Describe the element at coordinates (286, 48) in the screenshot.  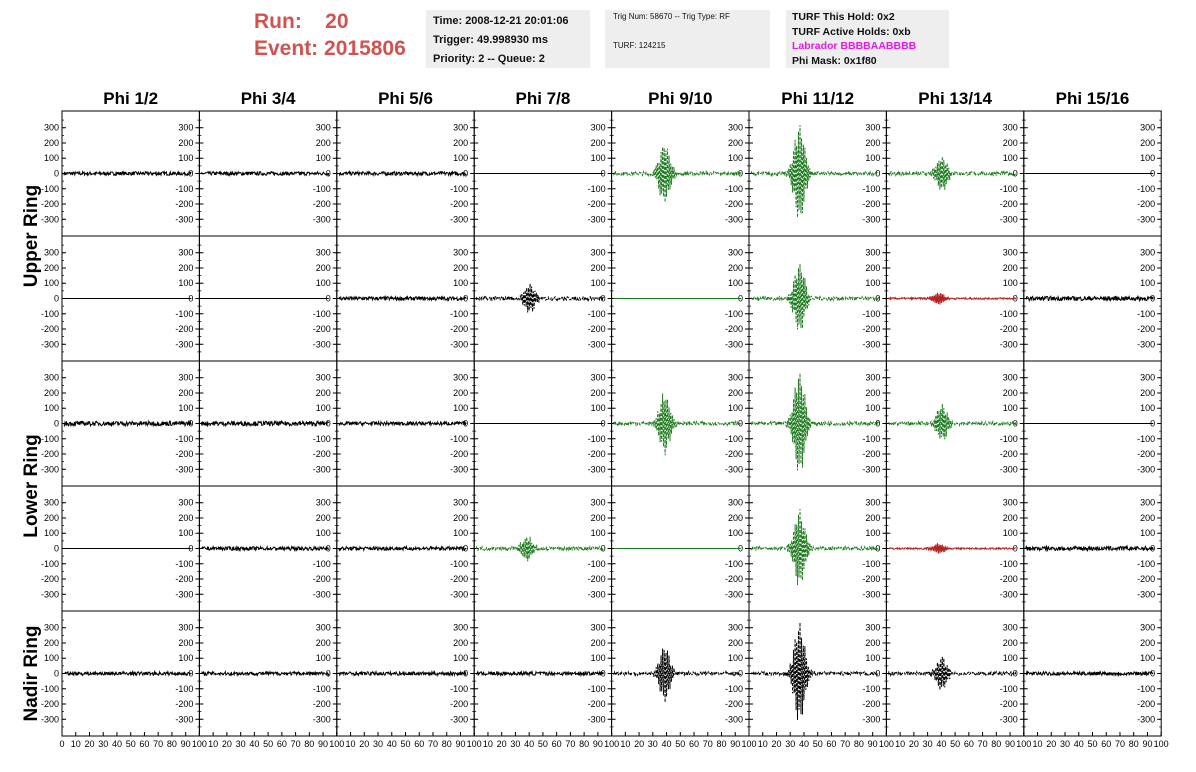
I see `event-label: Event:` at that location.